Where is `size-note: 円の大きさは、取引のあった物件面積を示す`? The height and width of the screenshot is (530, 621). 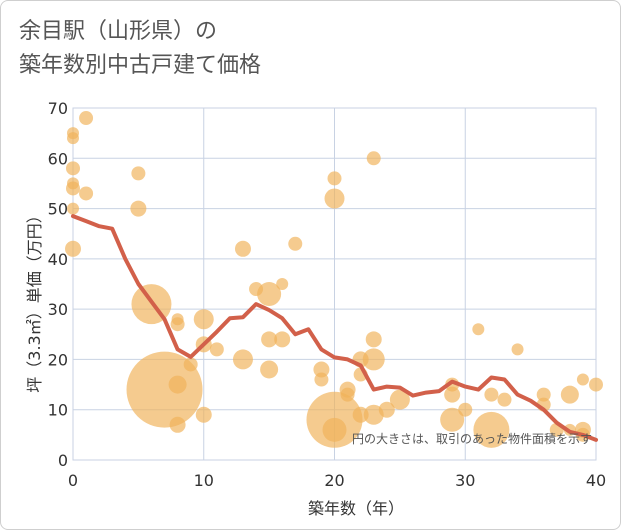
size-note: 円の大きさは、取引のあった物件面積を示す is located at coordinates (472, 438).